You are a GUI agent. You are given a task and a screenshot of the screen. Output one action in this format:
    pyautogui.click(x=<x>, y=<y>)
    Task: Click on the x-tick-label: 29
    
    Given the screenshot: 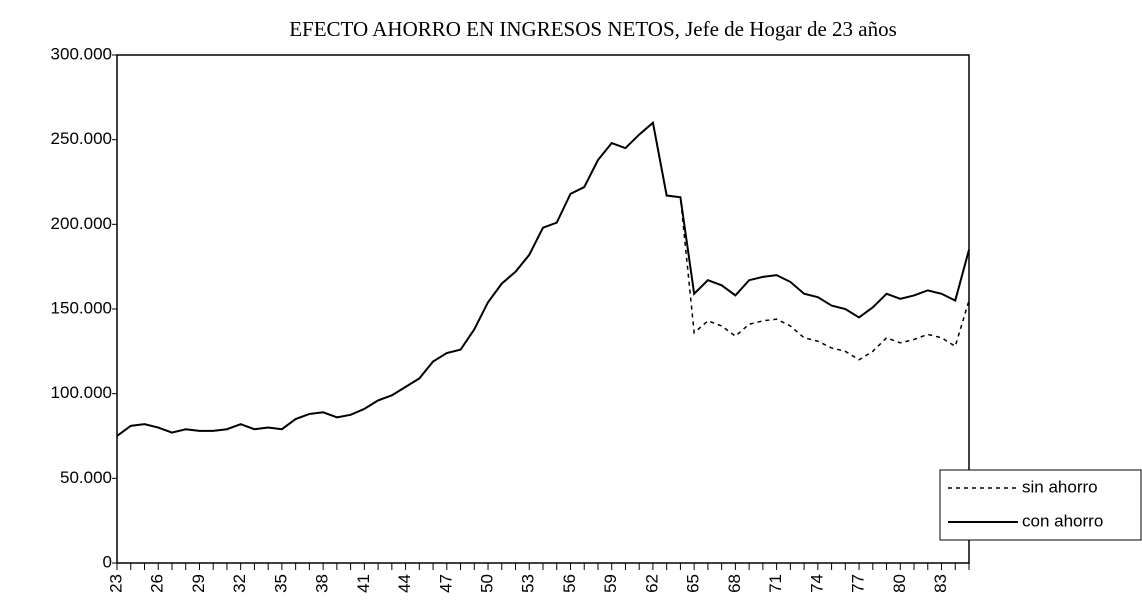 What is the action you would take?
    pyautogui.click(x=198, y=583)
    